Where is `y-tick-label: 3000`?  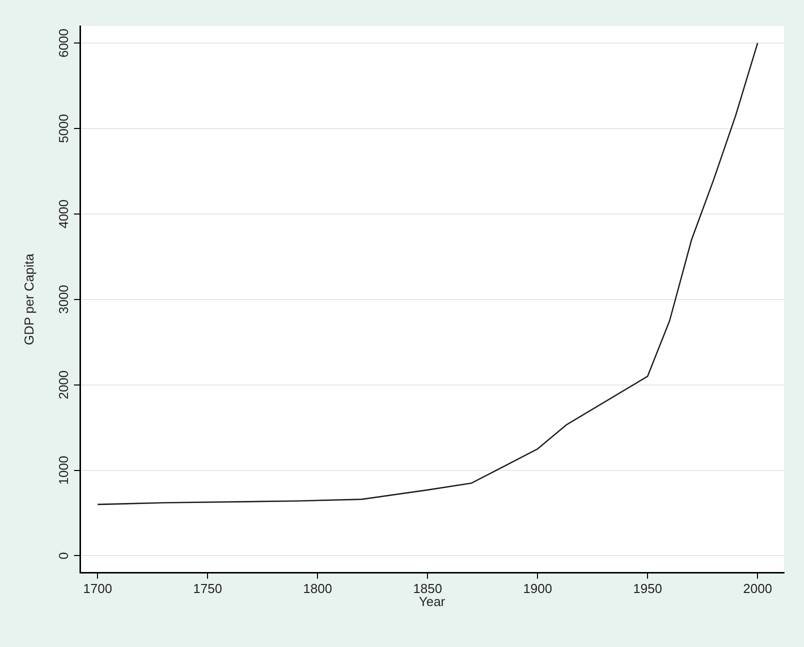
y-tick-label: 3000 is located at coordinates (64, 299).